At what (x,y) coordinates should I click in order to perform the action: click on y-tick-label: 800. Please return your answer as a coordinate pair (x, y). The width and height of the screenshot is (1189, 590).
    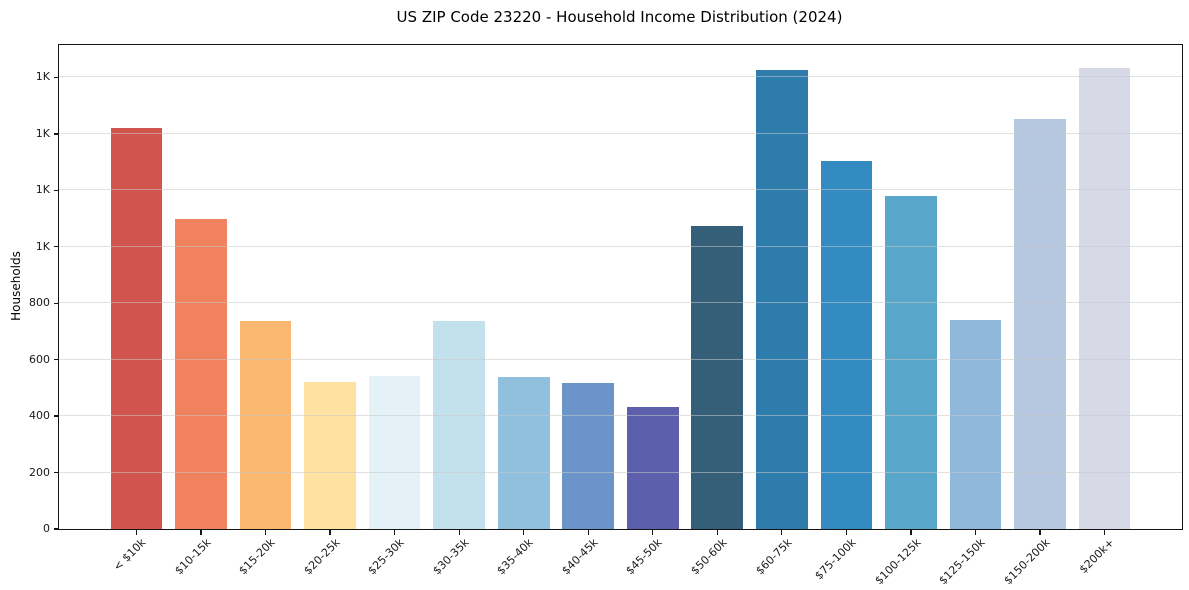
    Looking at the image, I should click on (39, 303).